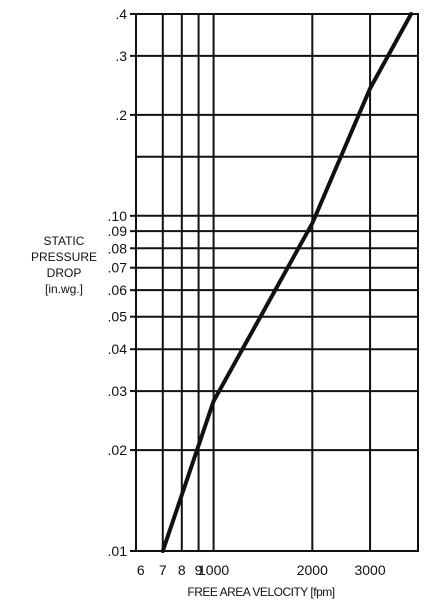 The height and width of the screenshot is (600, 424). Describe the element at coordinates (118, 551) in the screenshot. I see `y-tick-label: .01` at that location.